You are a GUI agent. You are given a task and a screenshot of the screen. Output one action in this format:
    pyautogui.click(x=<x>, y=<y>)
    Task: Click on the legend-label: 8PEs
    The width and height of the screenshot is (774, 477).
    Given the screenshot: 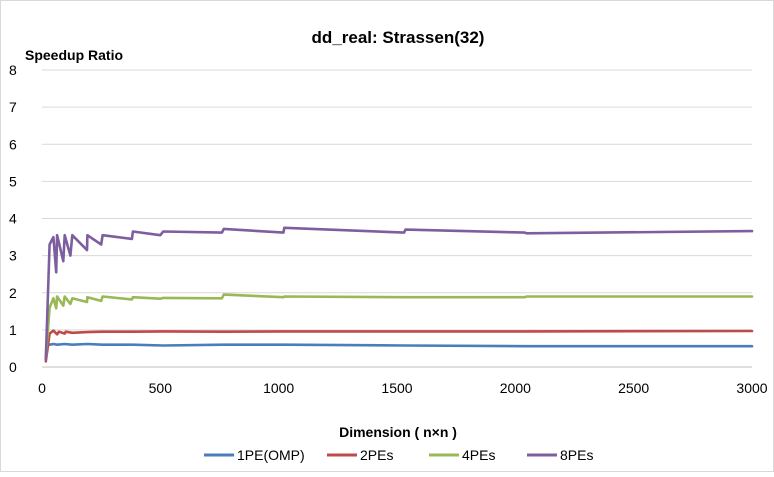 What is the action you would take?
    pyautogui.click(x=576, y=455)
    